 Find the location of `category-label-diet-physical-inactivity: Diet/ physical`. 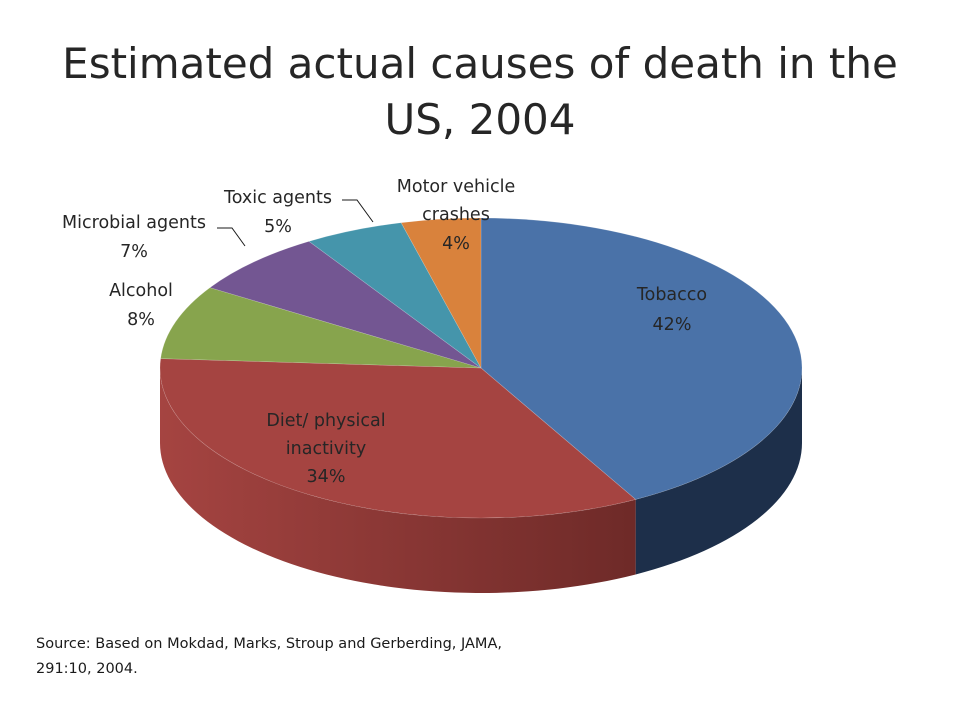

category-label-diet-physical-inactivity: Diet/ physical is located at coordinates (325, 421).